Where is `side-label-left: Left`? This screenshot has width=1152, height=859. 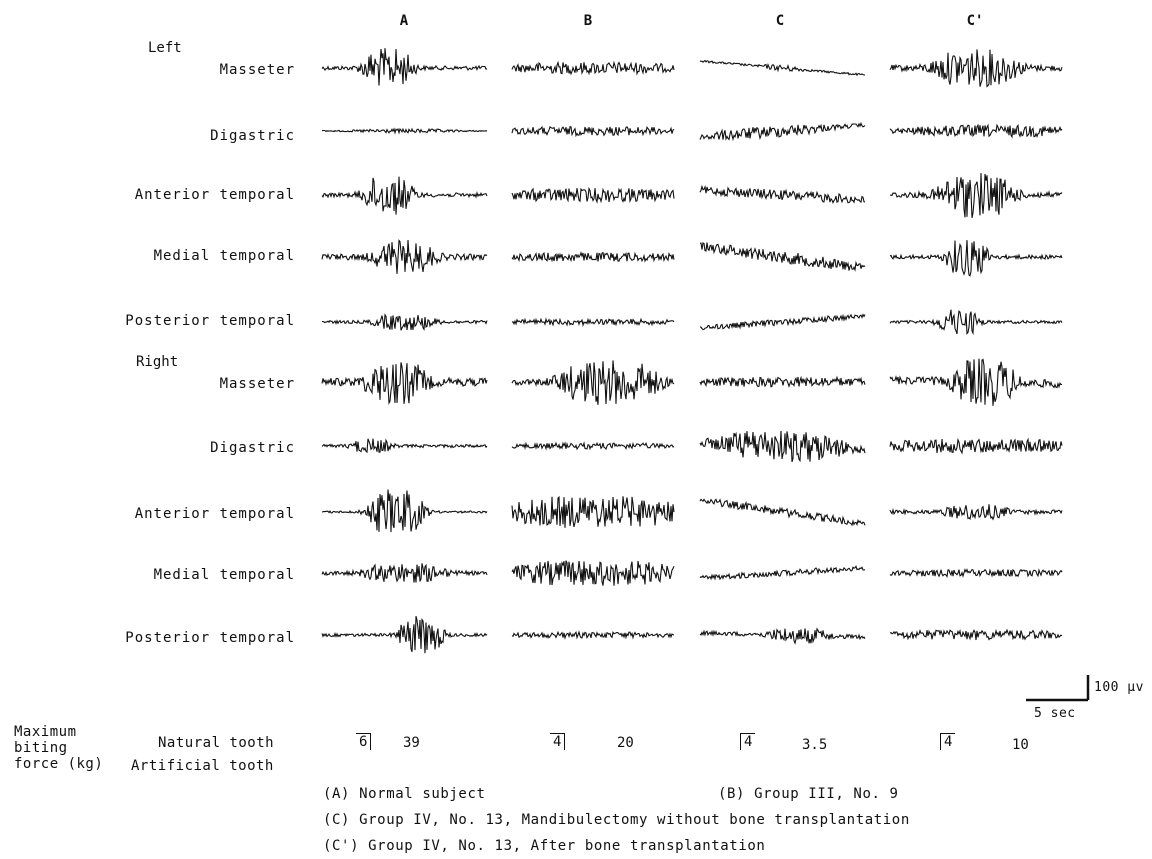
side-label-left: Left is located at coordinates (165, 48).